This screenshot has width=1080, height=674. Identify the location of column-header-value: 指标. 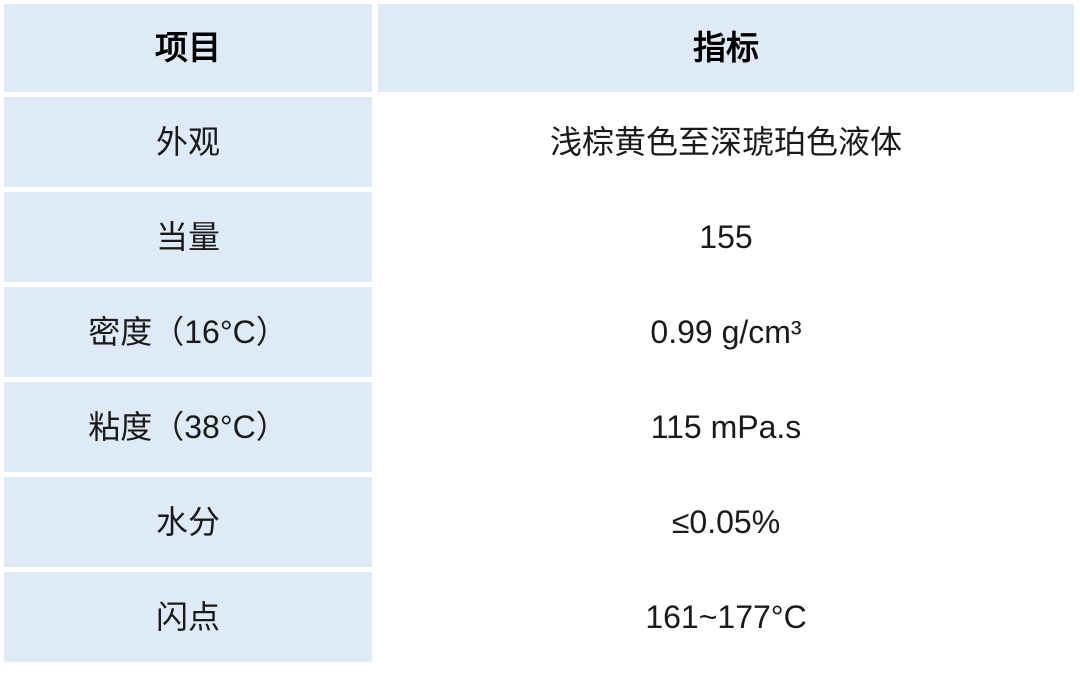
(726, 48).